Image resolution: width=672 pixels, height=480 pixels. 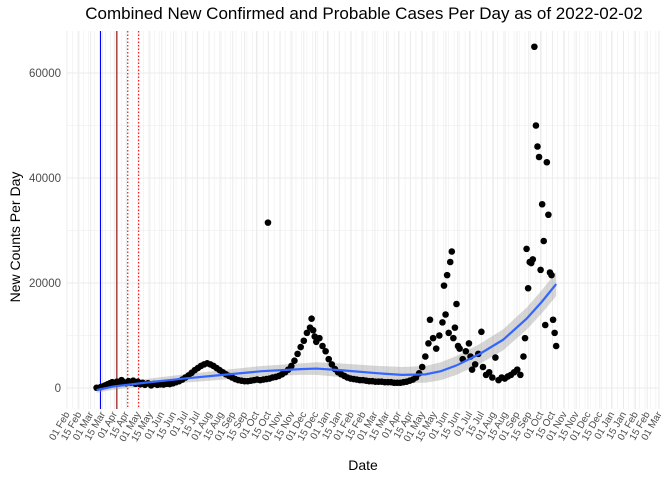 What do you see at coordinates (363, 465) in the screenshot?
I see `x-axis-title: Date` at bounding box center [363, 465].